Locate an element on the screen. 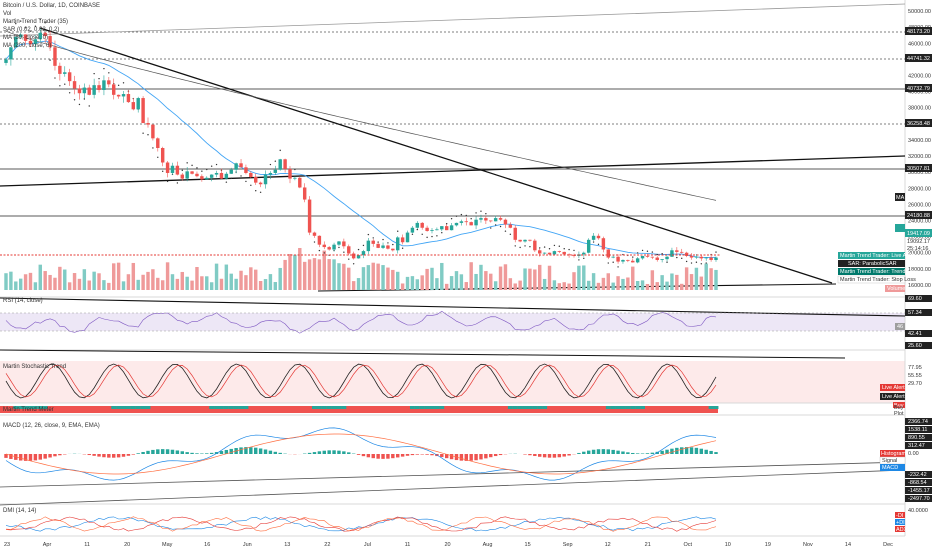 Image resolution: width=932 pixels, height=550 pixels. macd is located at coordinates (361, 454).